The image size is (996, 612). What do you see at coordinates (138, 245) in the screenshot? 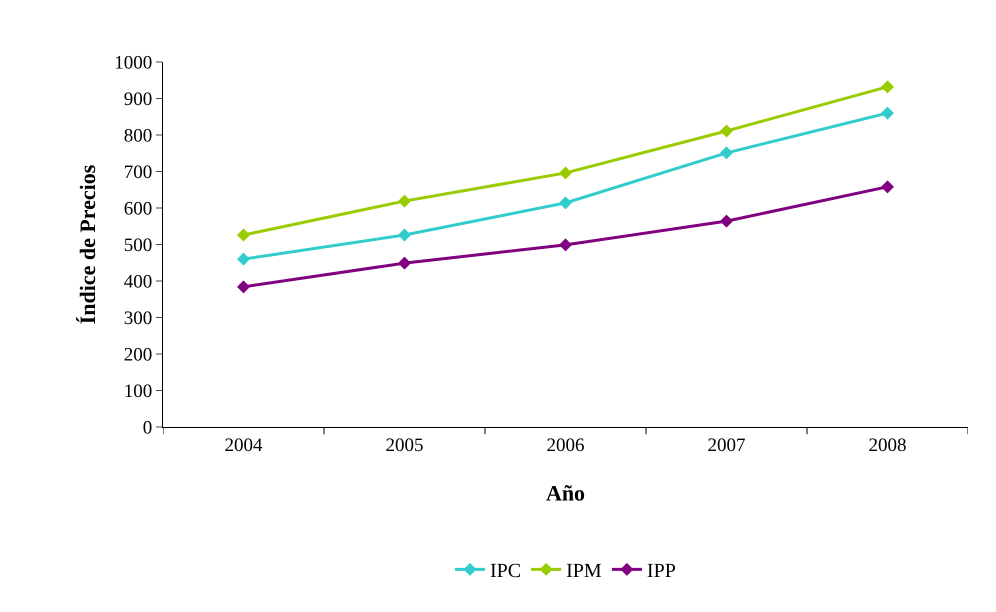
I see `y-tick-label: 500` at bounding box center [138, 245].